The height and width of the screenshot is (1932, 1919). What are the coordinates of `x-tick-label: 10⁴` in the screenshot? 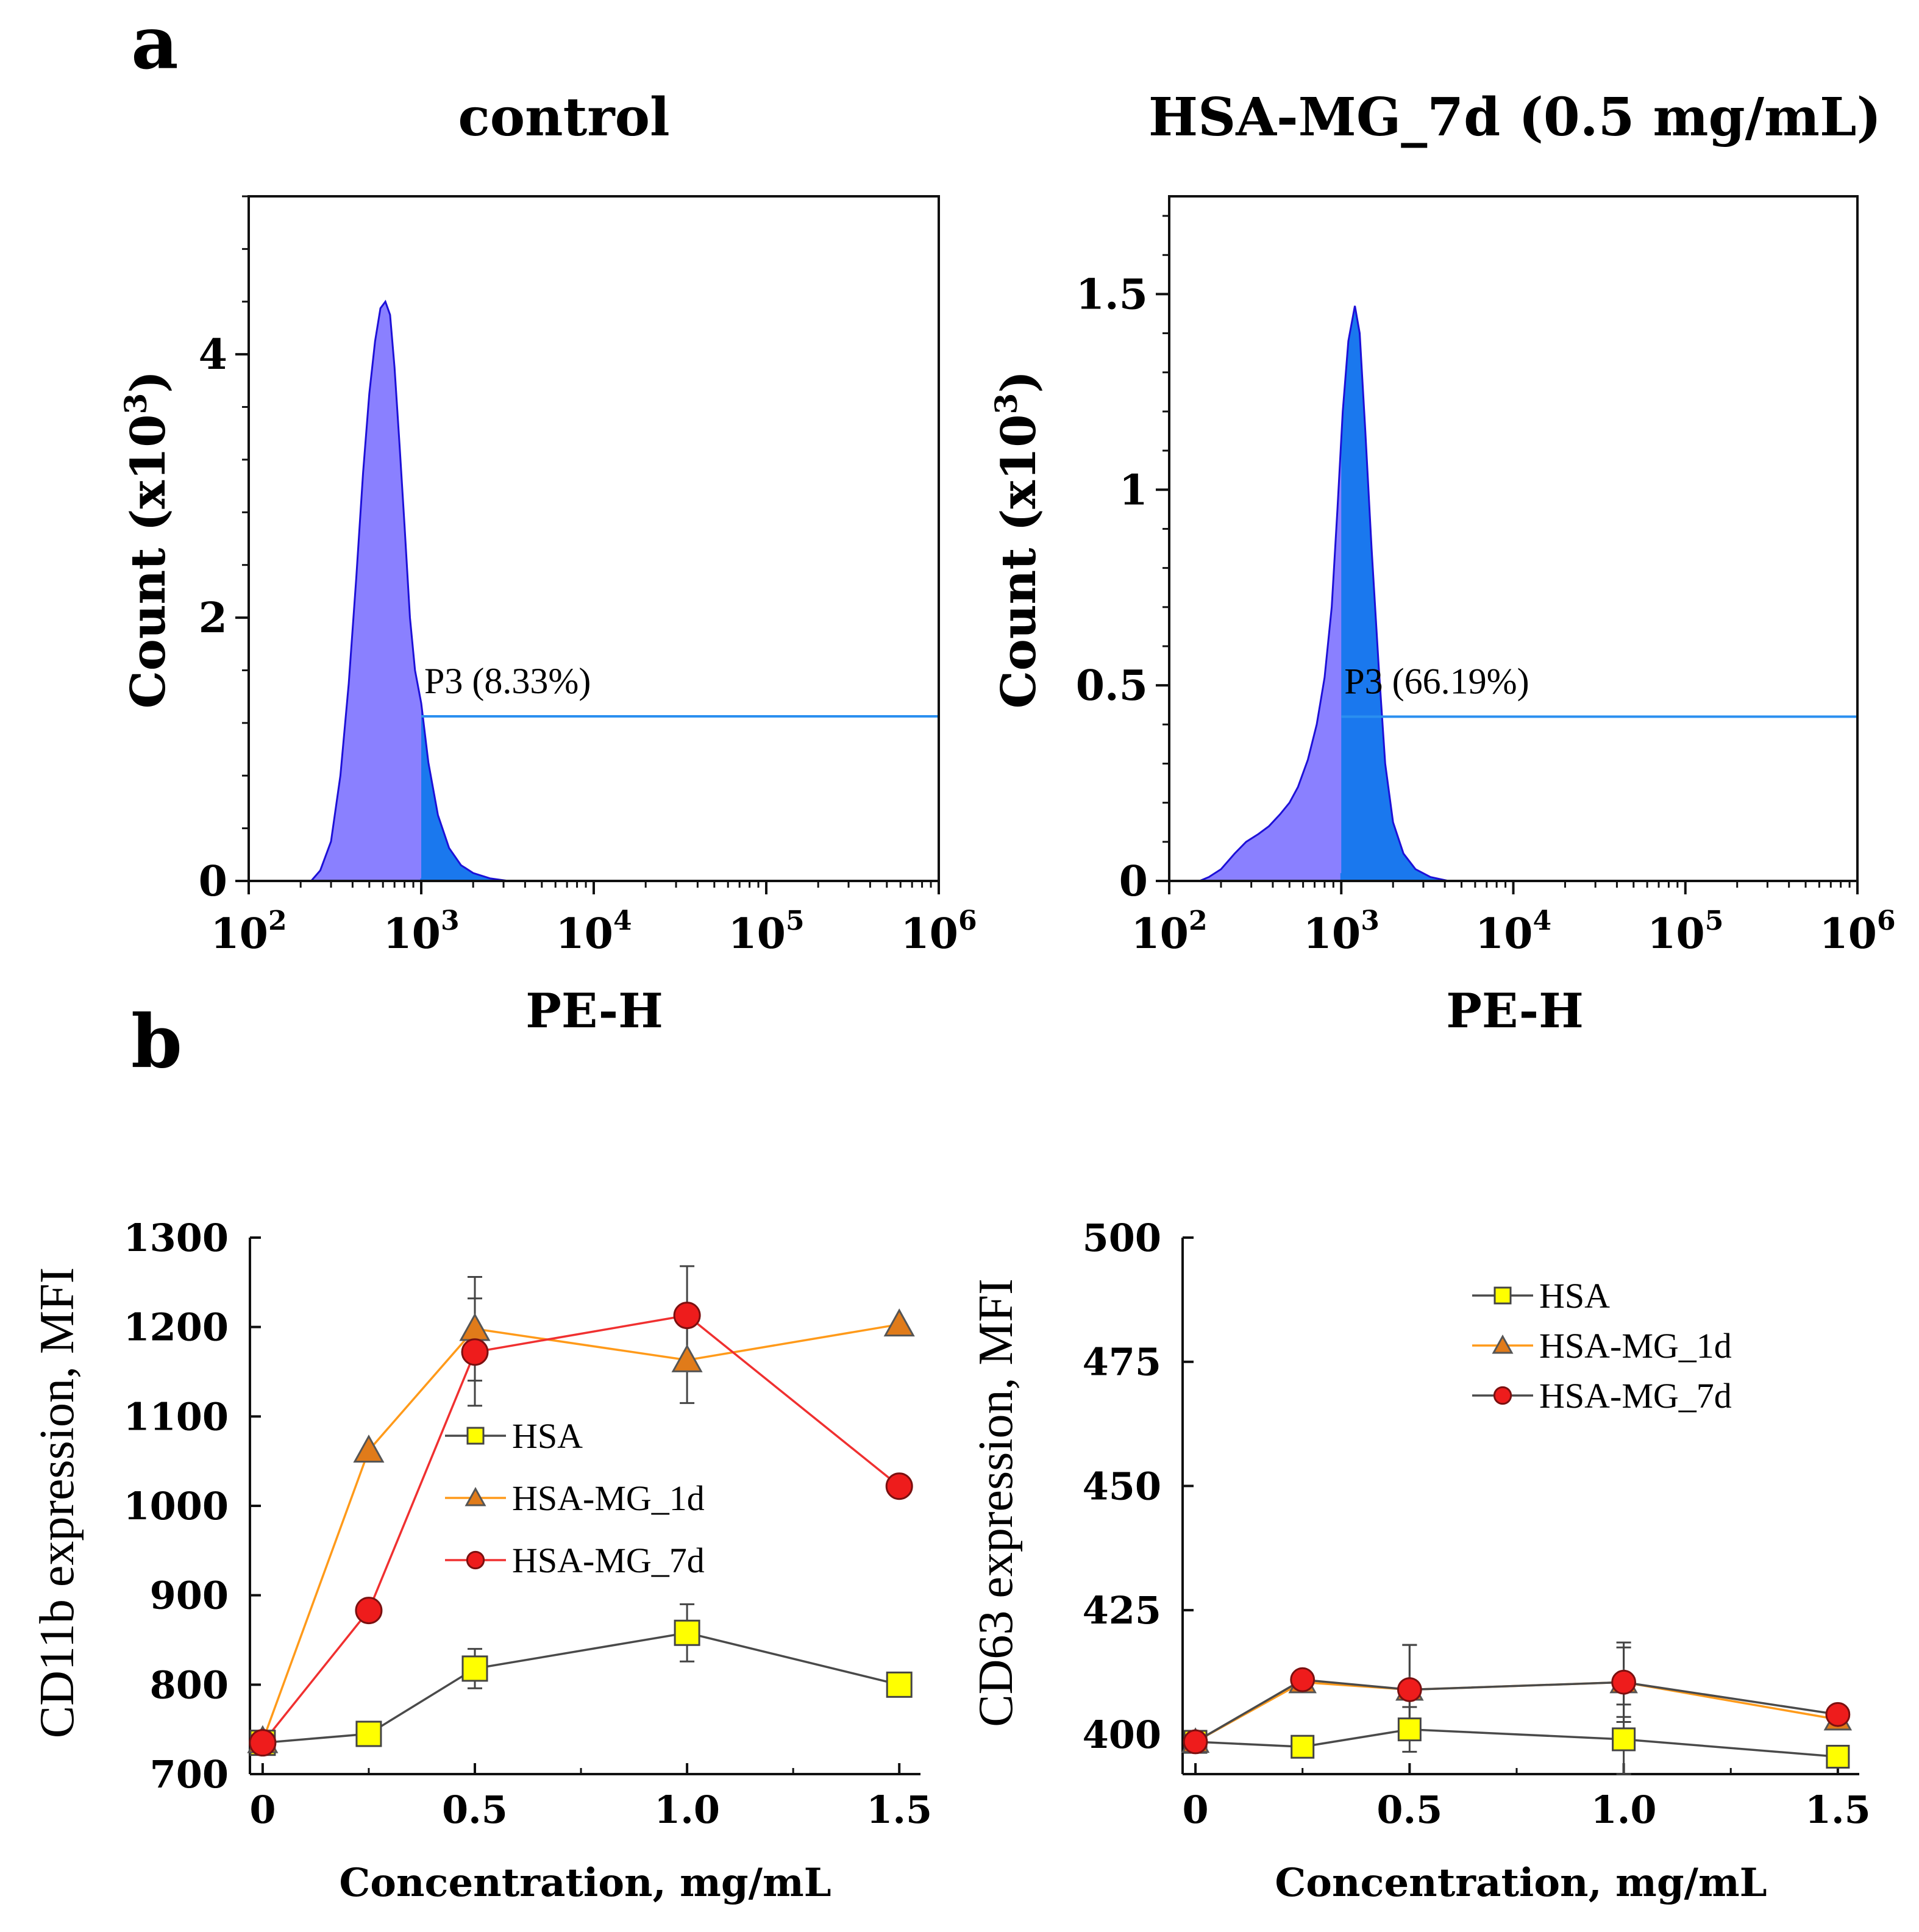 It's located at (1513, 931).